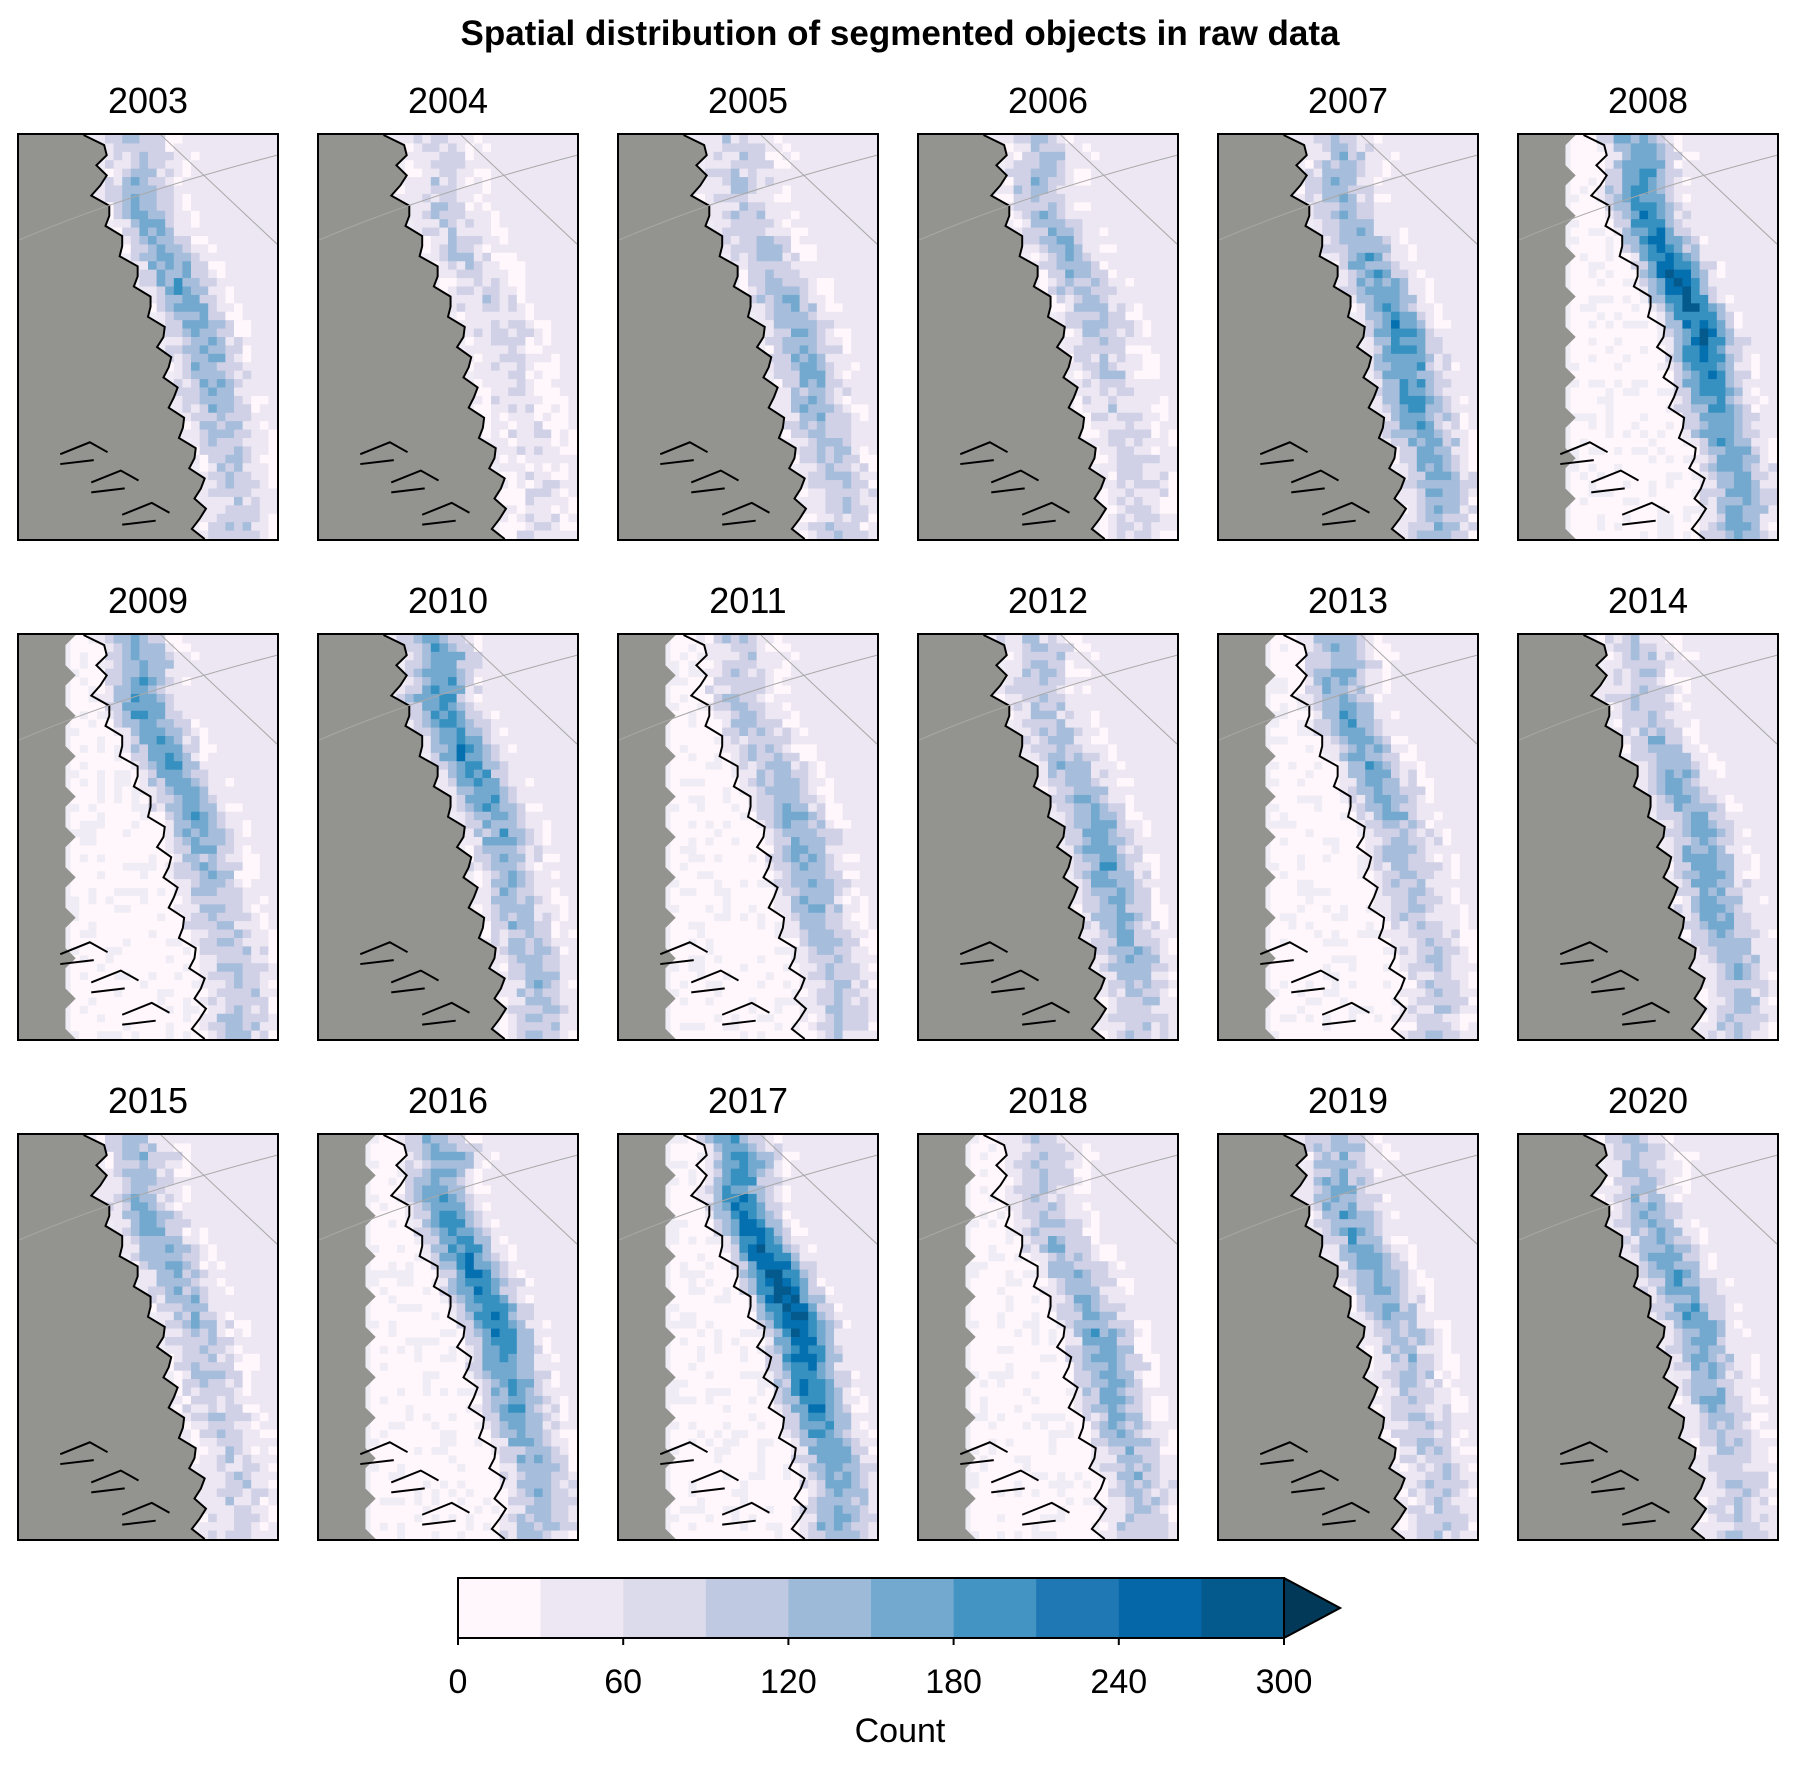  What do you see at coordinates (1547, 337) in the screenshot?
I see `land-mass` at bounding box center [1547, 337].